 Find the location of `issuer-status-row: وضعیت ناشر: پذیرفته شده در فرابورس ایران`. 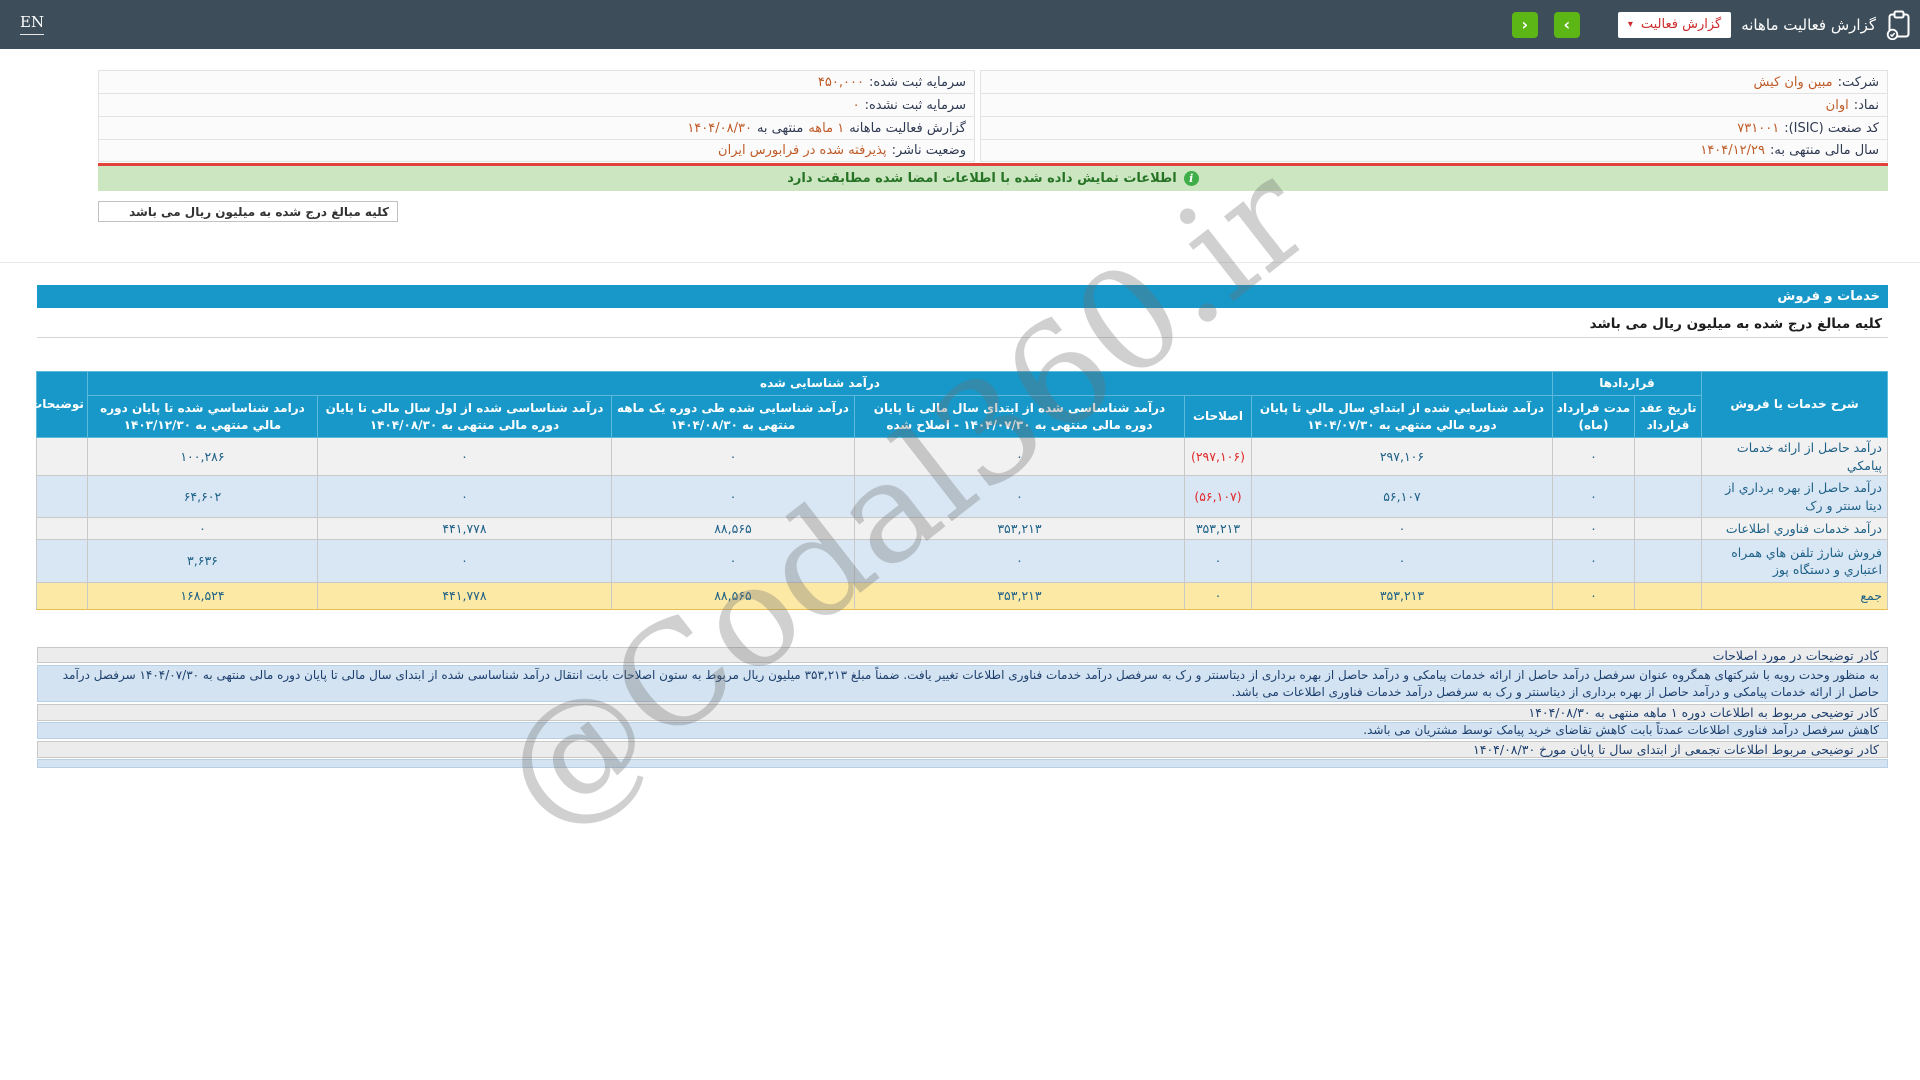

issuer-status-row: وضعیت ناشر: پذیرفته شده در فرابورس ایران is located at coordinates (536, 150).